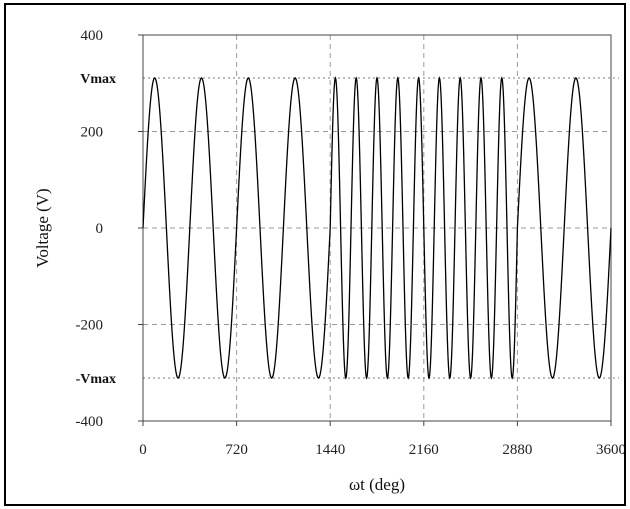  I want to click on x-tick-label: 720, so click(236, 450).